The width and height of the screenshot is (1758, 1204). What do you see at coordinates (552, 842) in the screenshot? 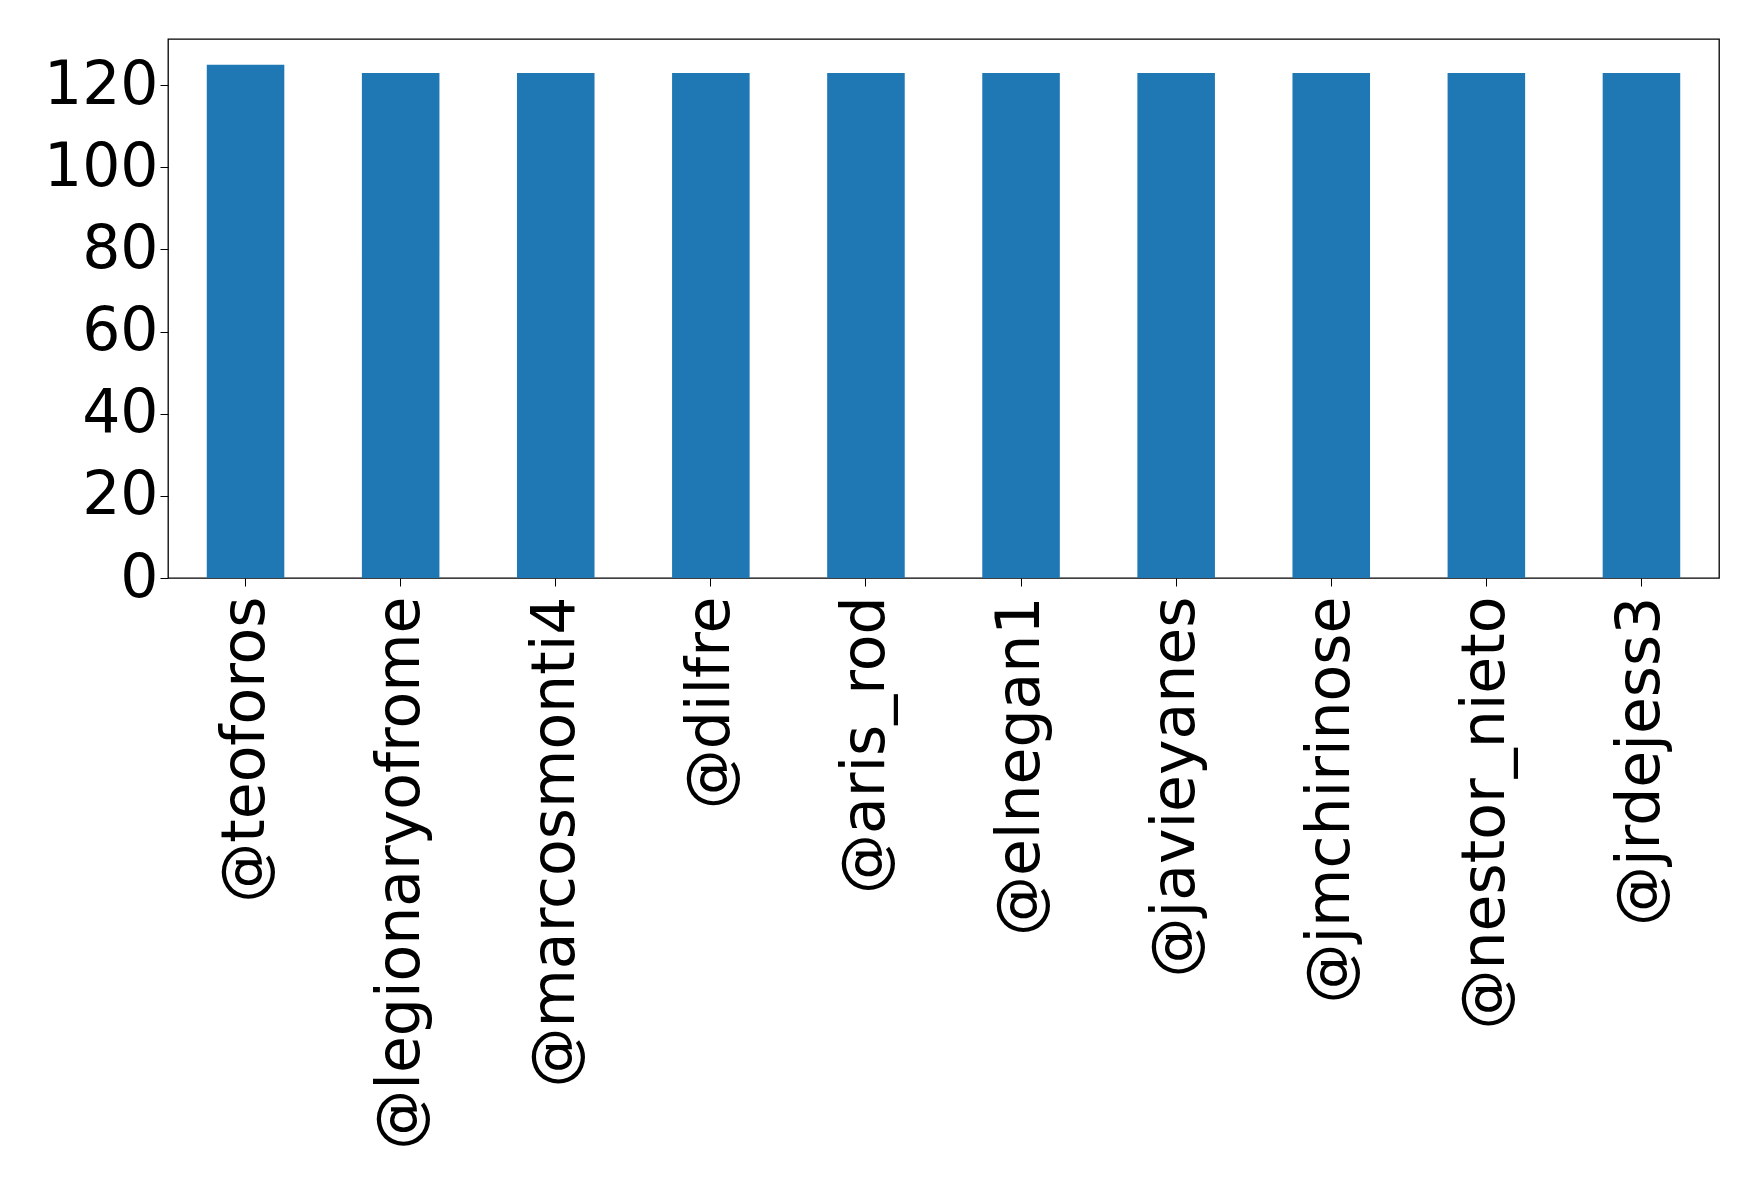
I see `x-tick-label: @marcosmonti4` at bounding box center [552, 842].